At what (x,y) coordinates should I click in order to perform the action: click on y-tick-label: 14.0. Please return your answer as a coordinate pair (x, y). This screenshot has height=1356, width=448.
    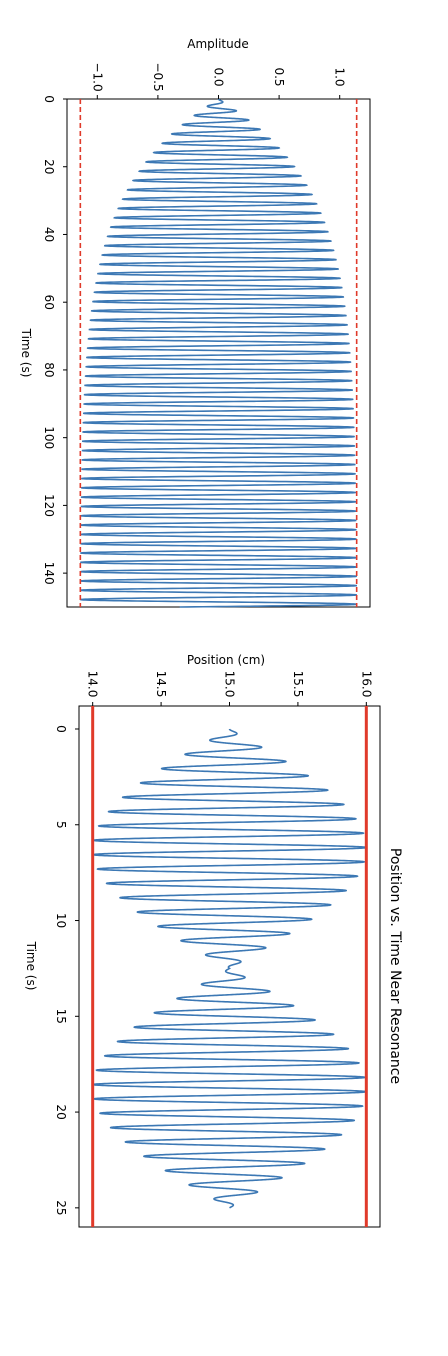
    Looking at the image, I should click on (93, 684).